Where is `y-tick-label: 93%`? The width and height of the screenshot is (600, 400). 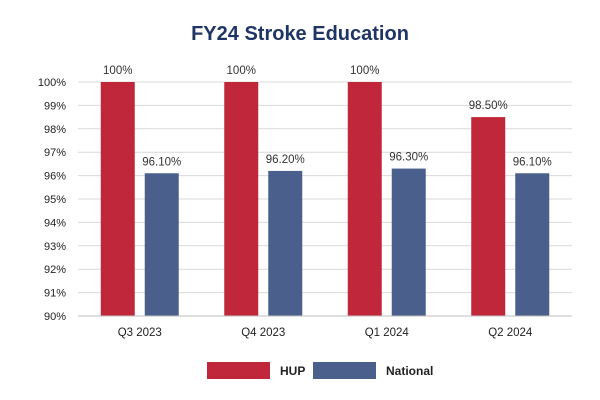
y-tick-label: 93% is located at coordinates (55, 247).